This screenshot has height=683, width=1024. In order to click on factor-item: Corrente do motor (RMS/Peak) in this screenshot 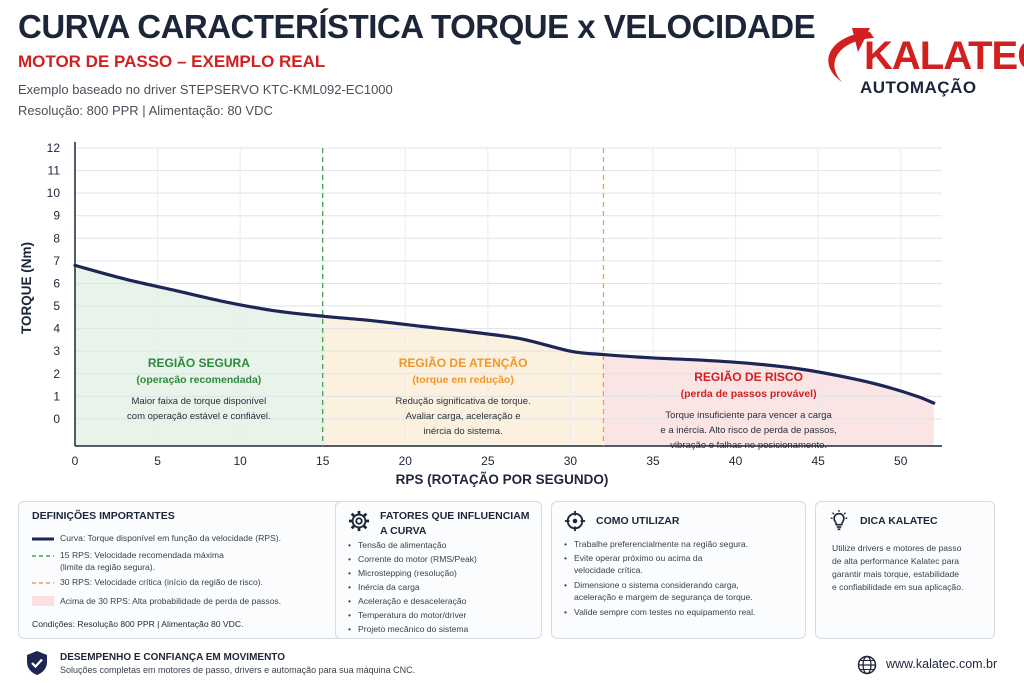, I will do `click(412, 559)`.